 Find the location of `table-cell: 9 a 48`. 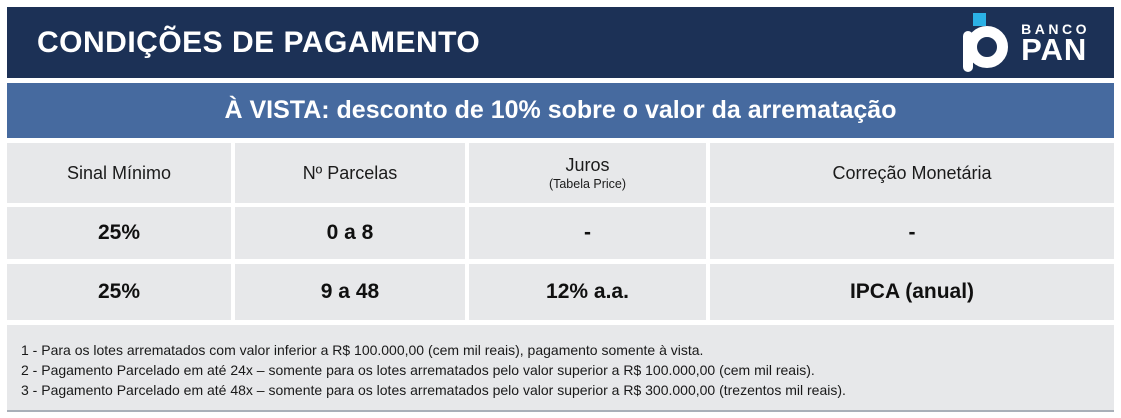

table-cell: 9 a 48 is located at coordinates (350, 292).